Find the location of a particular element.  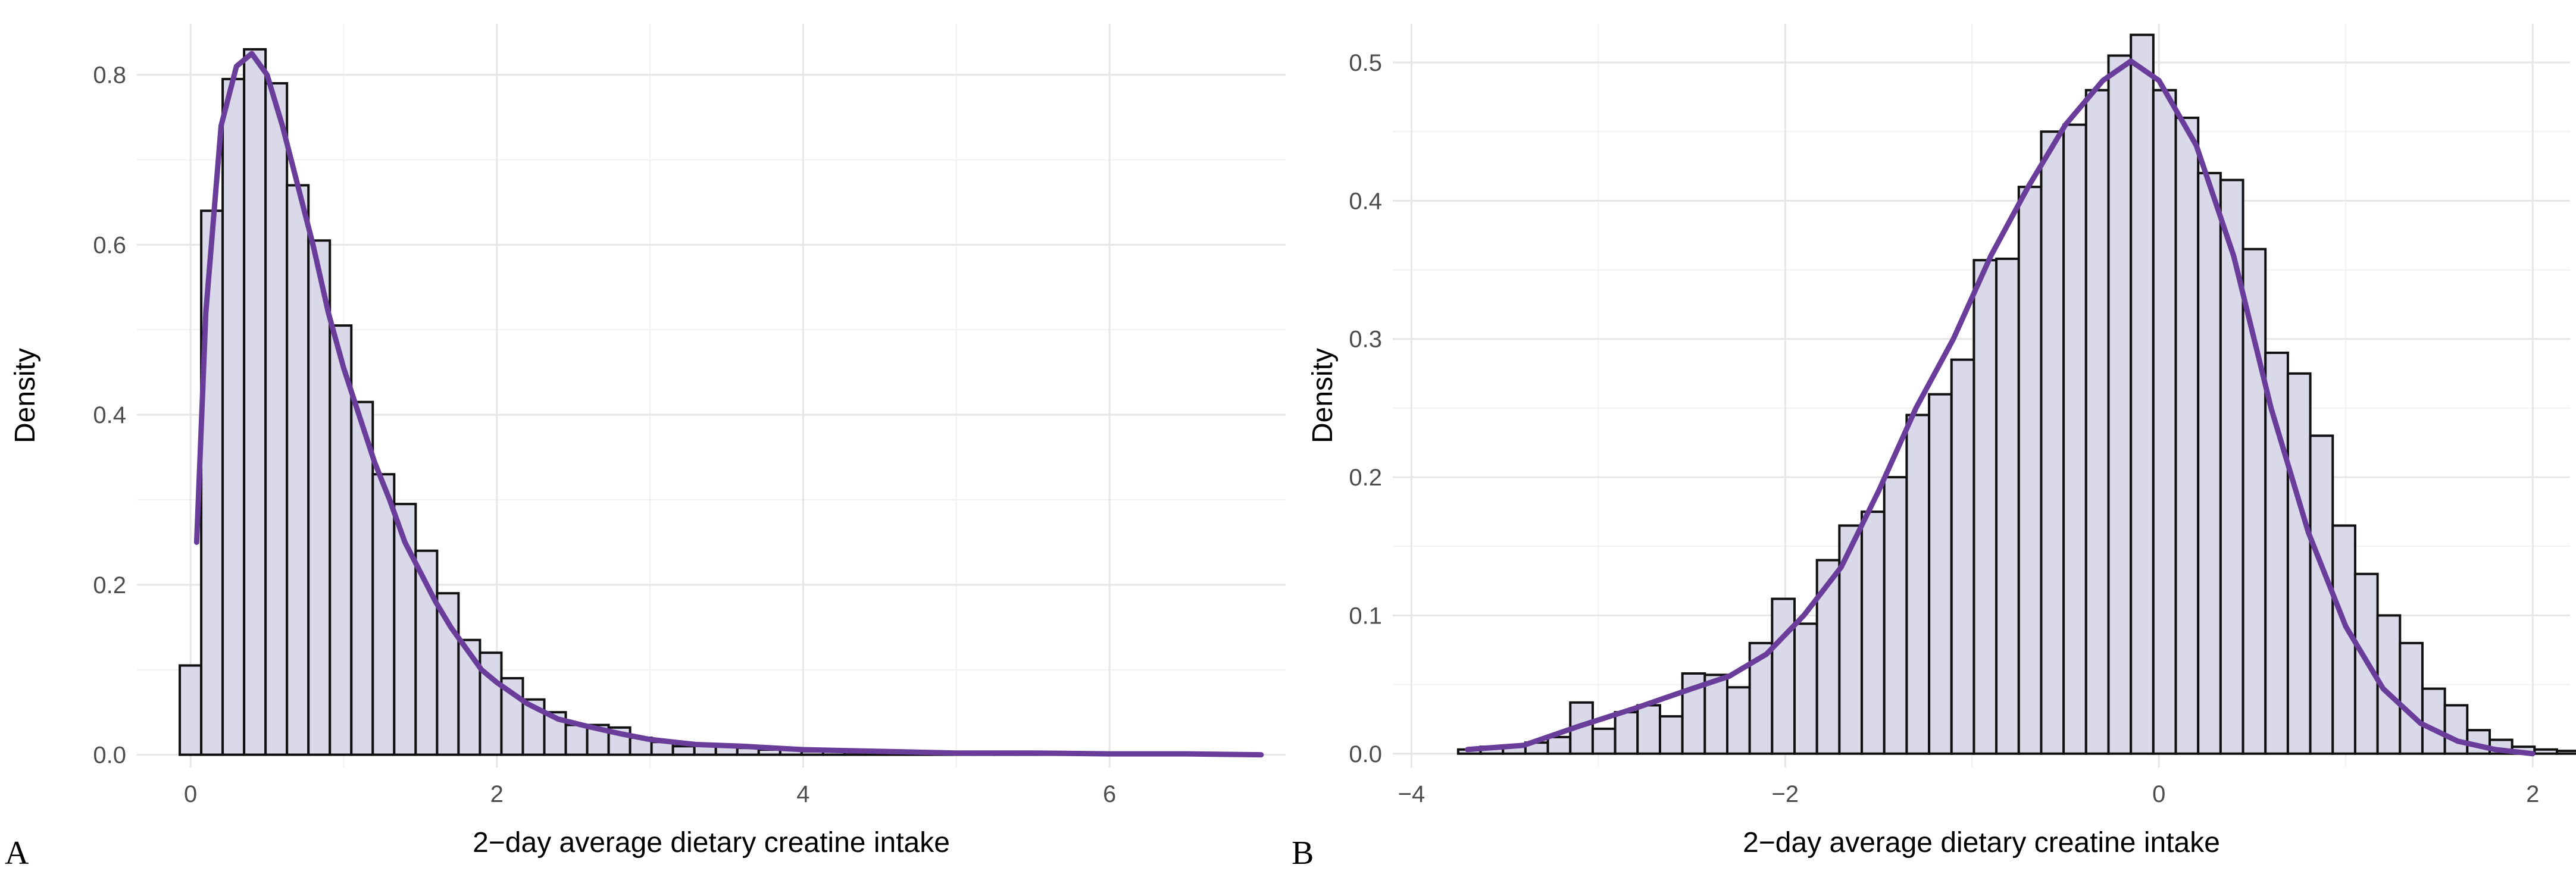

x-tick-label: 4 is located at coordinates (802, 794).